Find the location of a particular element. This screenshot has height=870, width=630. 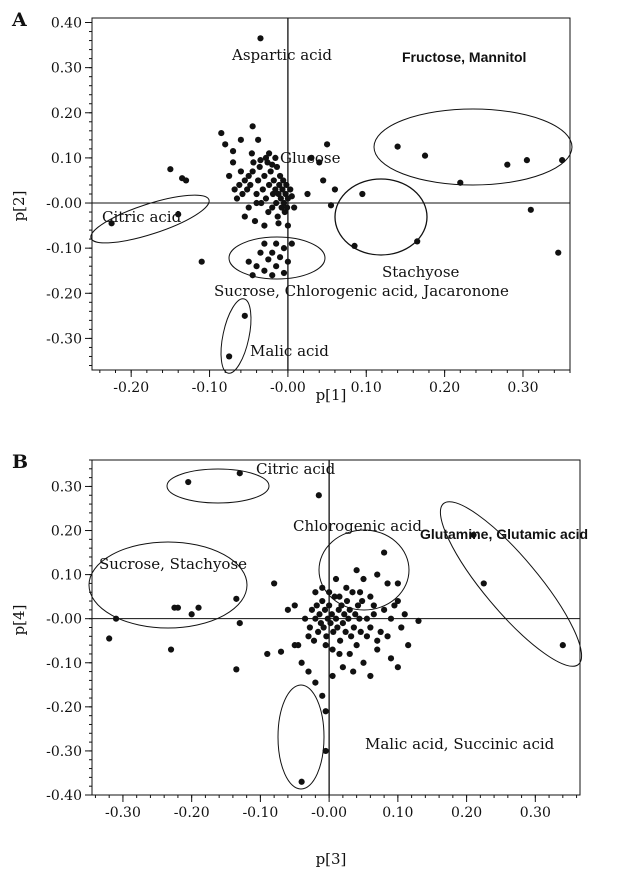

y-tick-label: -0.00 is located at coordinates (64, 620).